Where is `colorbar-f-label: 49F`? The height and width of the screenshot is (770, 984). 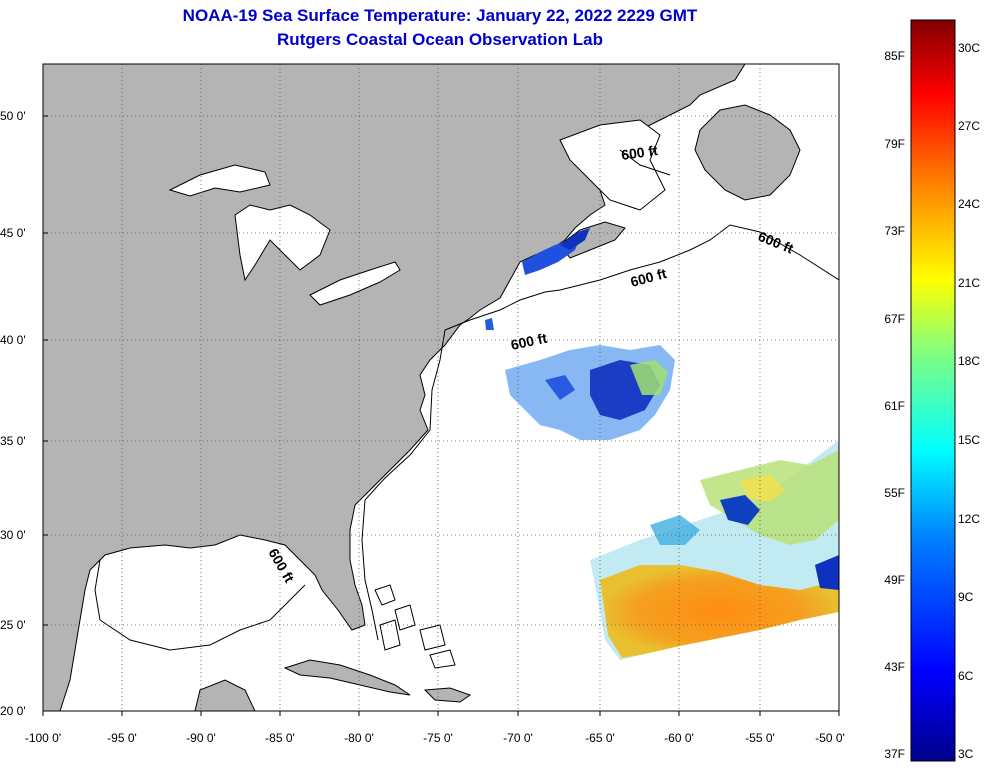 colorbar-f-label: 49F is located at coordinates (894, 580).